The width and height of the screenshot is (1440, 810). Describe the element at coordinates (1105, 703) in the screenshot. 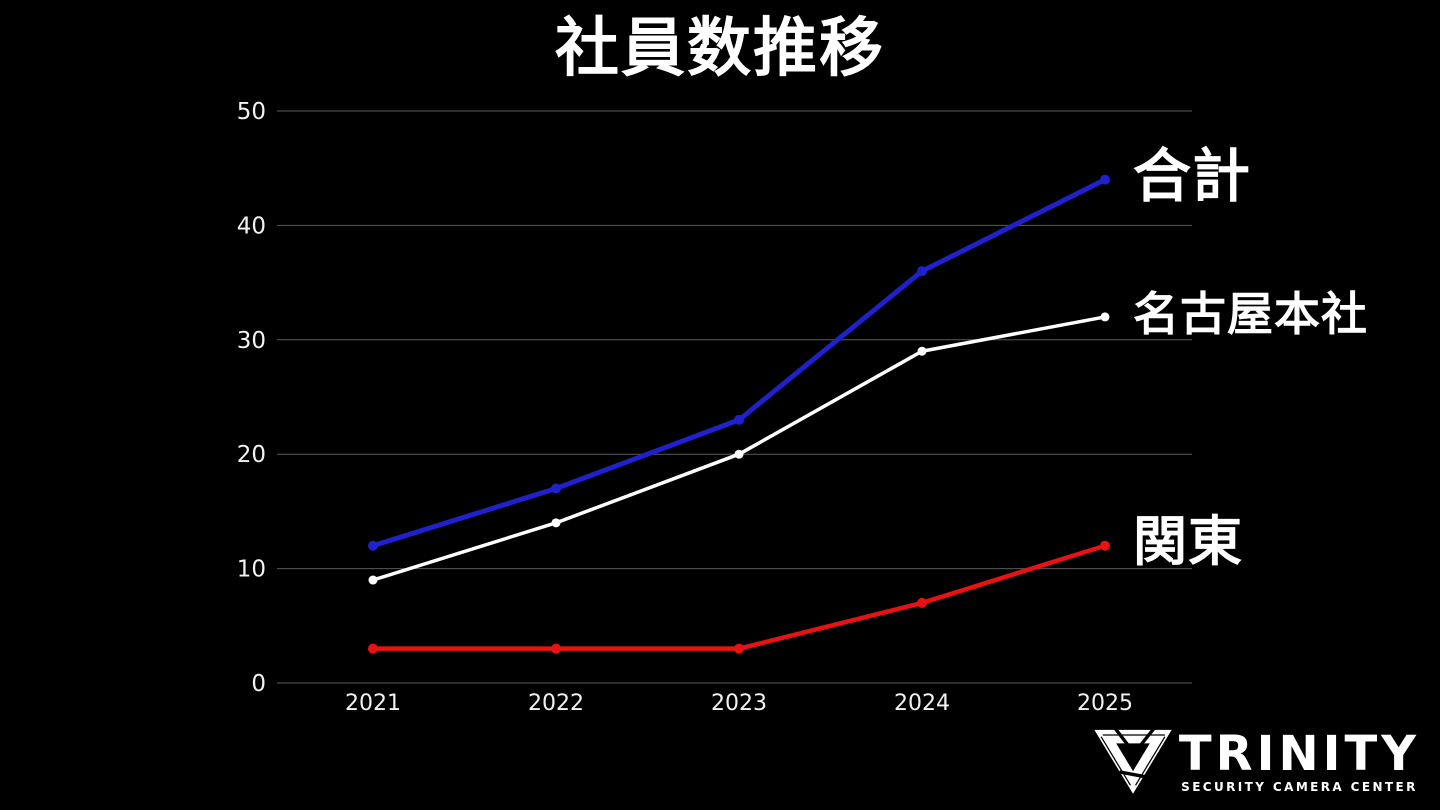

I see `x-tick-label: 2025` at that location.